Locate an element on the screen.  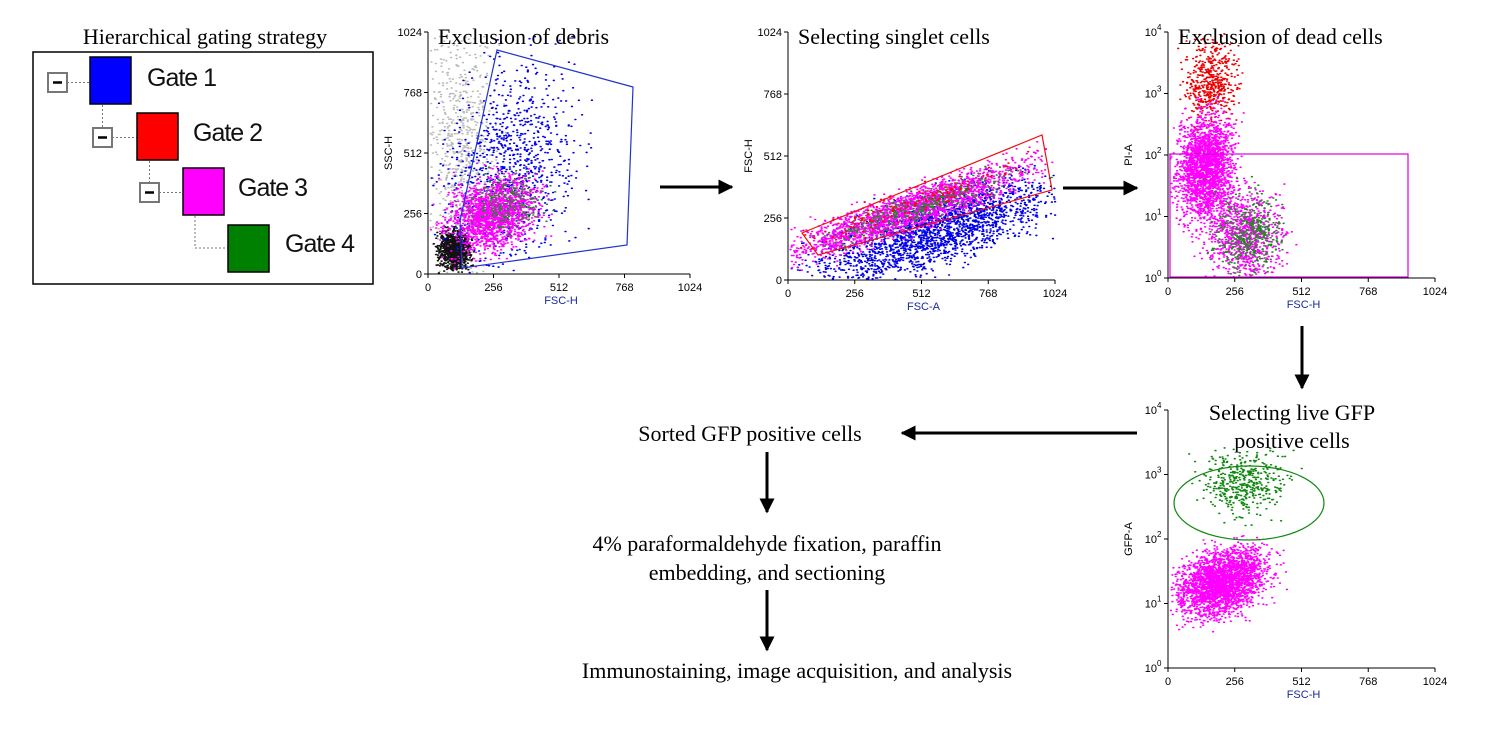
connector is located at coordinates (211, 232).